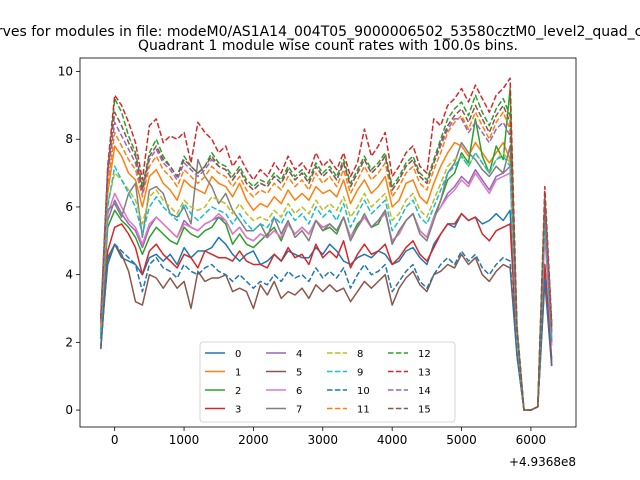 This screenshot has height=480, width=640. I want to click on x-tick-label: 6000, so click(531, 440).